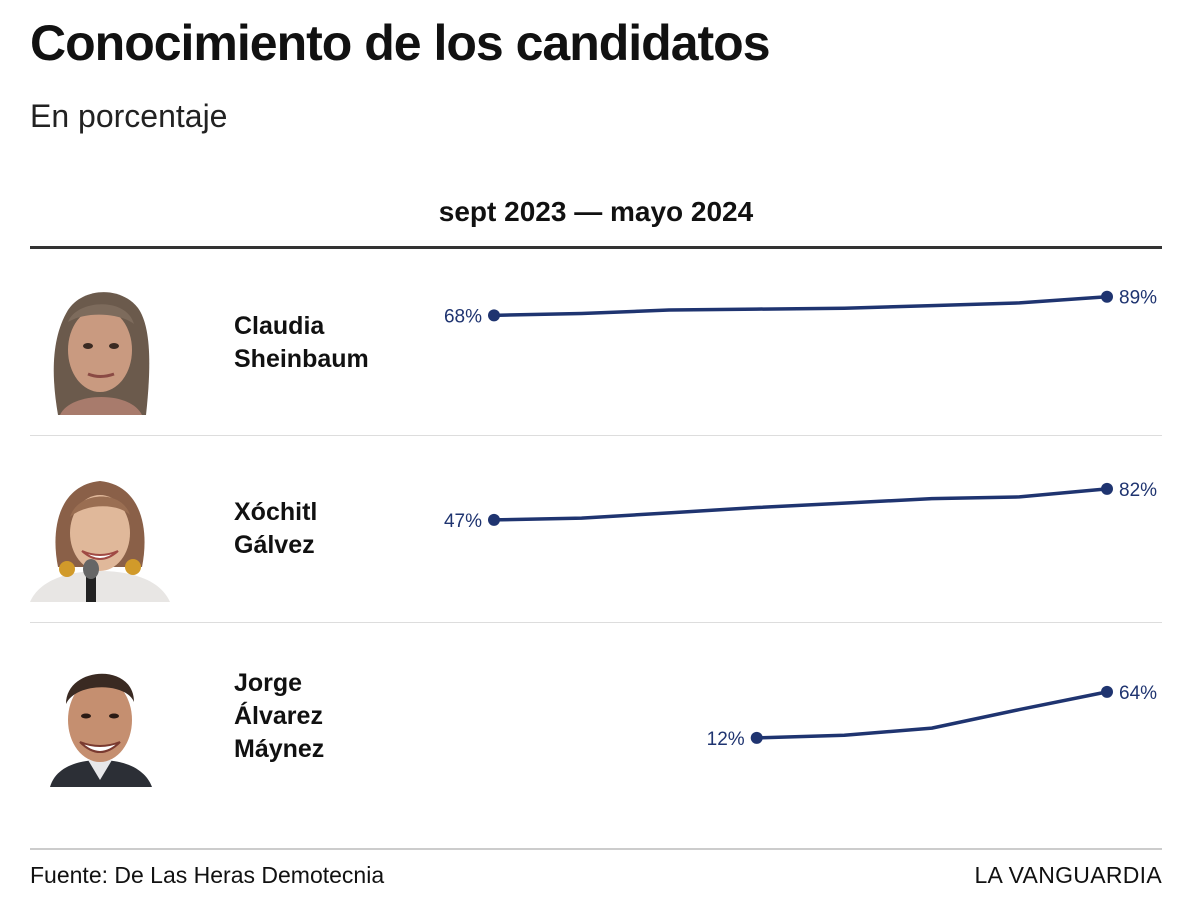  Describe the element at coordinates (275, 529) in the screenshot. I see `candidate-name-galvez: Xóchitl Gálvez` at that location.